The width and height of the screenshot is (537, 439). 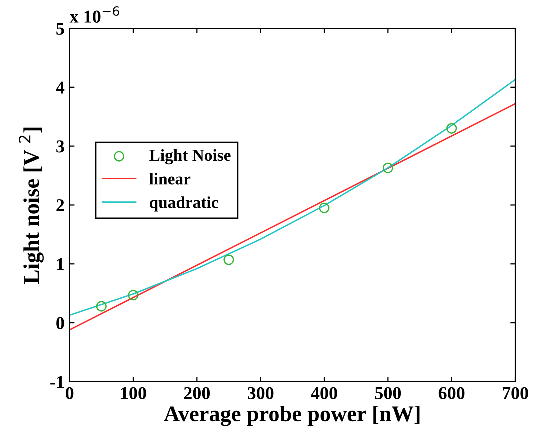 What do you see at coordinates (388, 393) in the screenshot?
I see `x-tick-label: 500` at bounding box center [388, 393].